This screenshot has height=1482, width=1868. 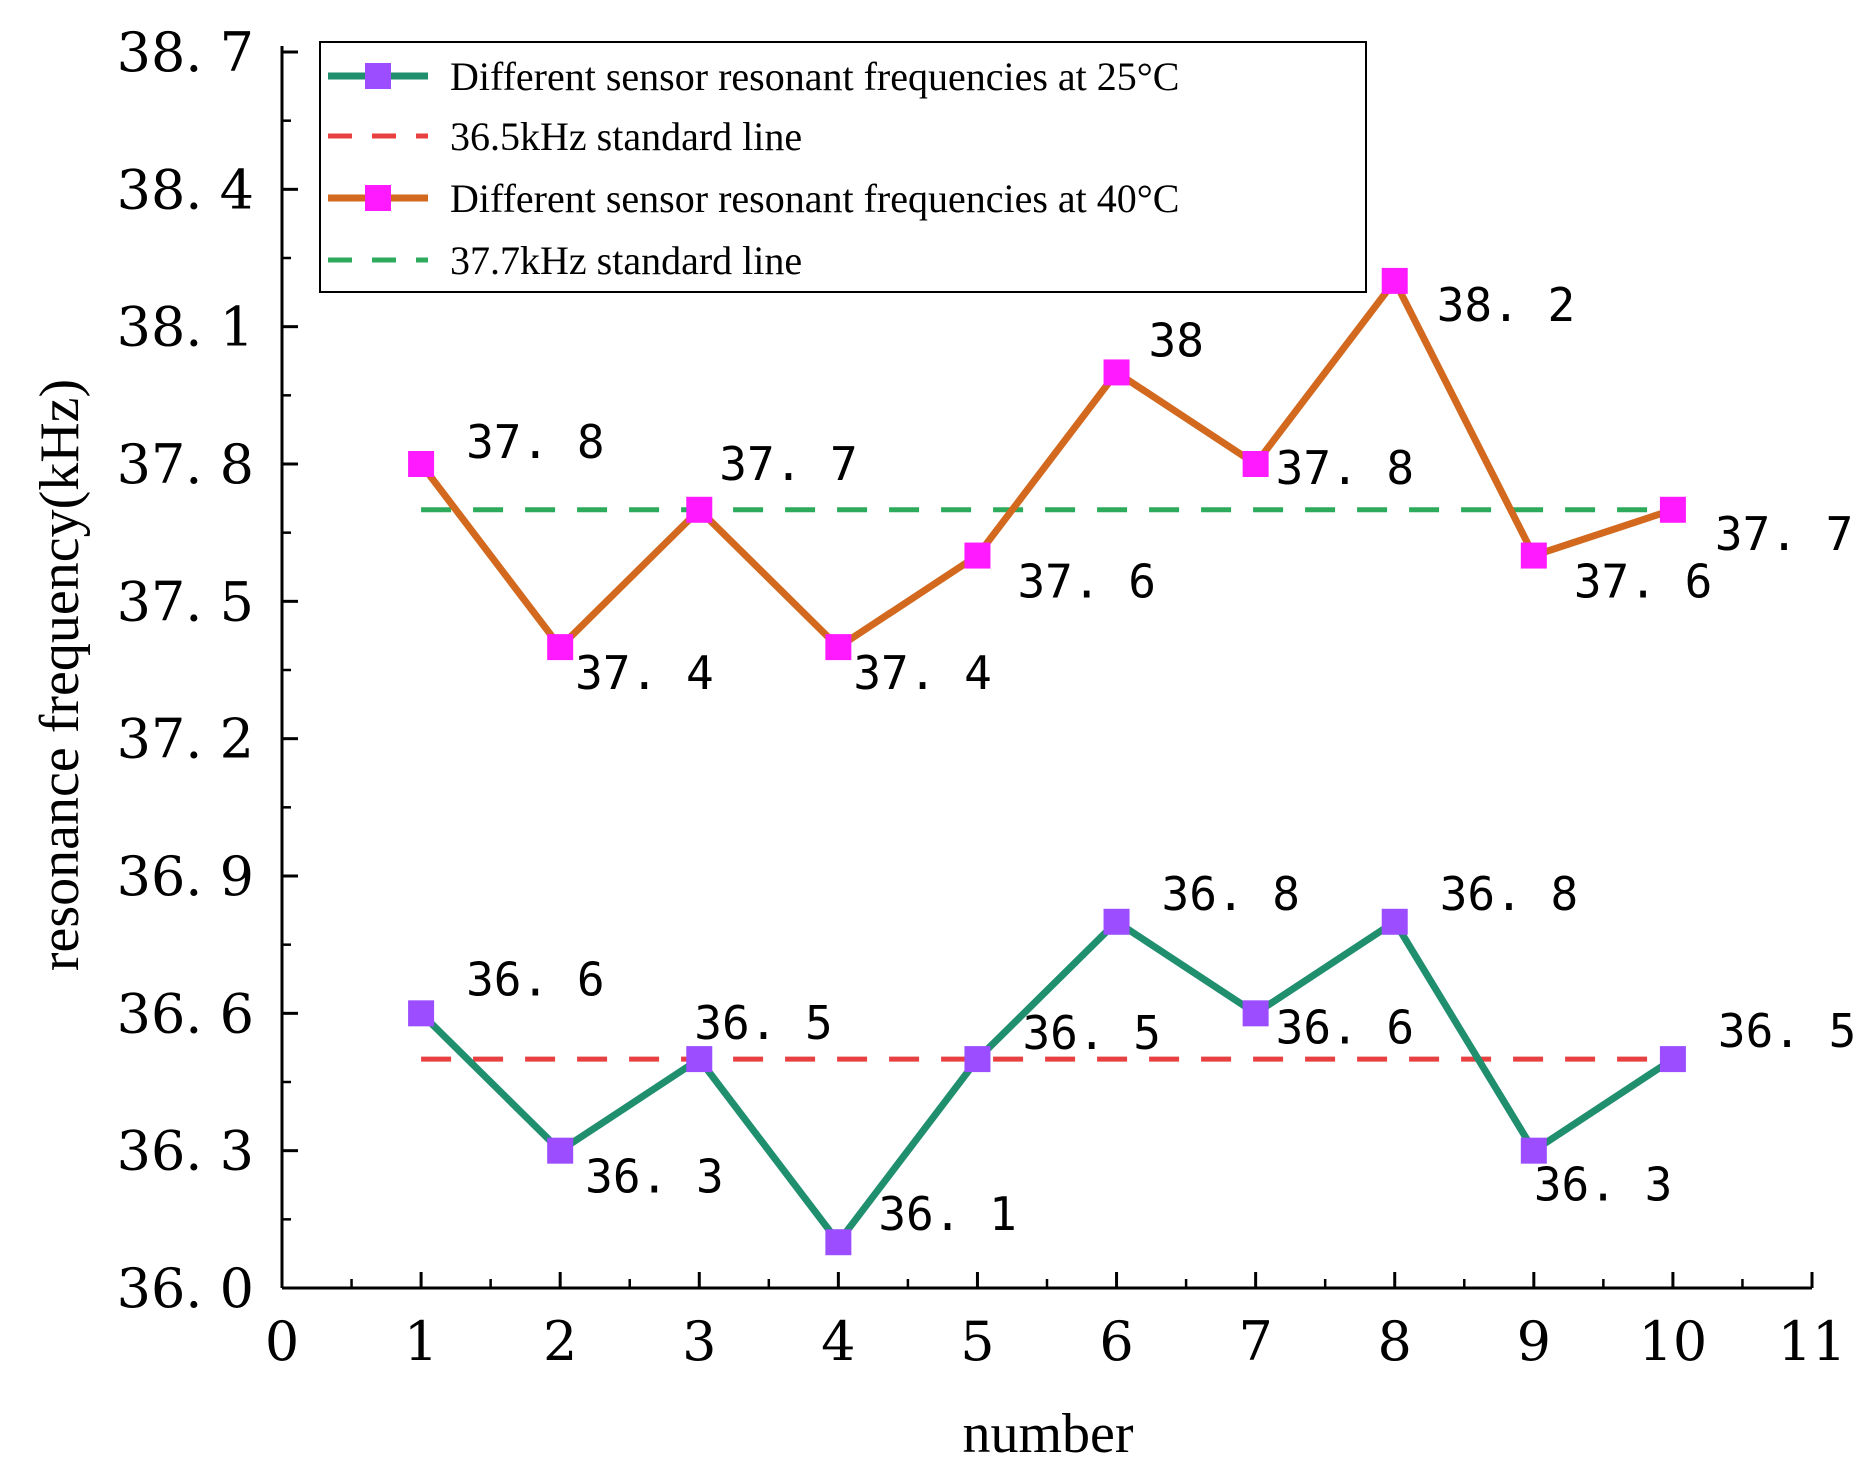 I want to click on y-tick-label: 38. 7, so click(x=185, y=52).